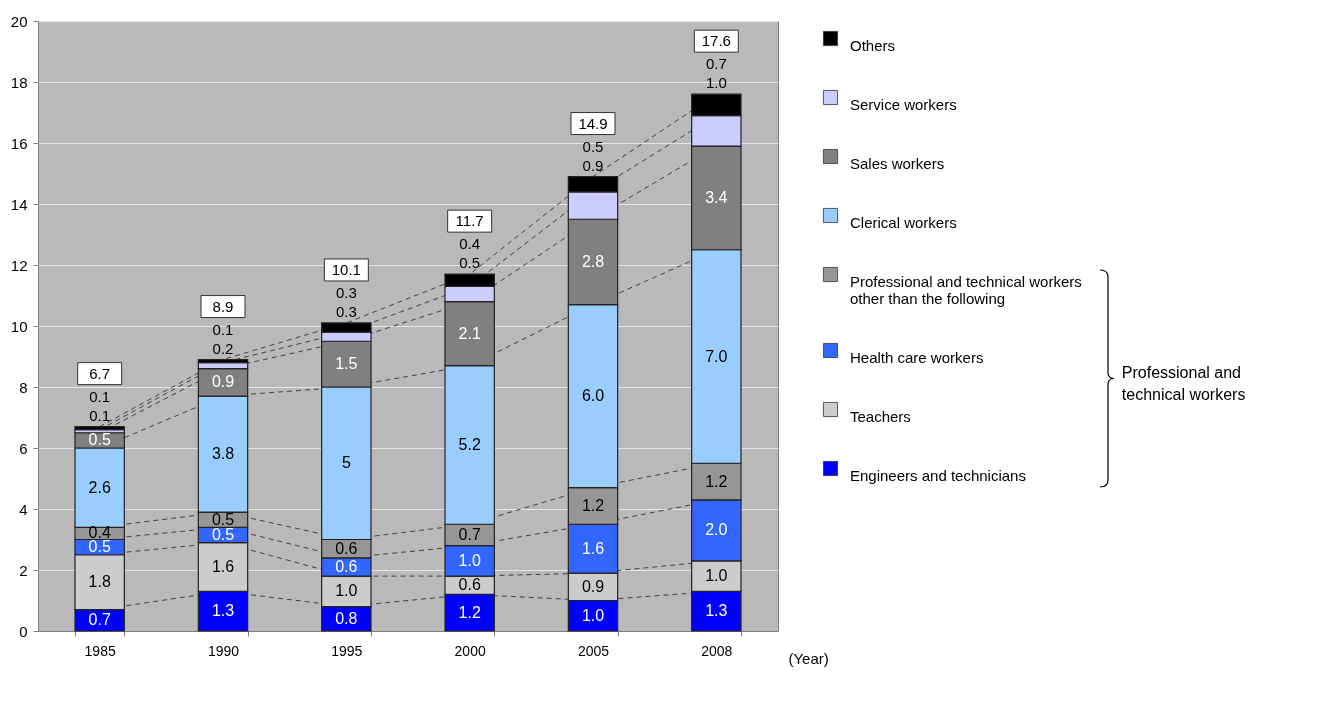 The height and width of the screenshot is (708, 1325). I want to click on total-label: 8.9, so click(223, 306).